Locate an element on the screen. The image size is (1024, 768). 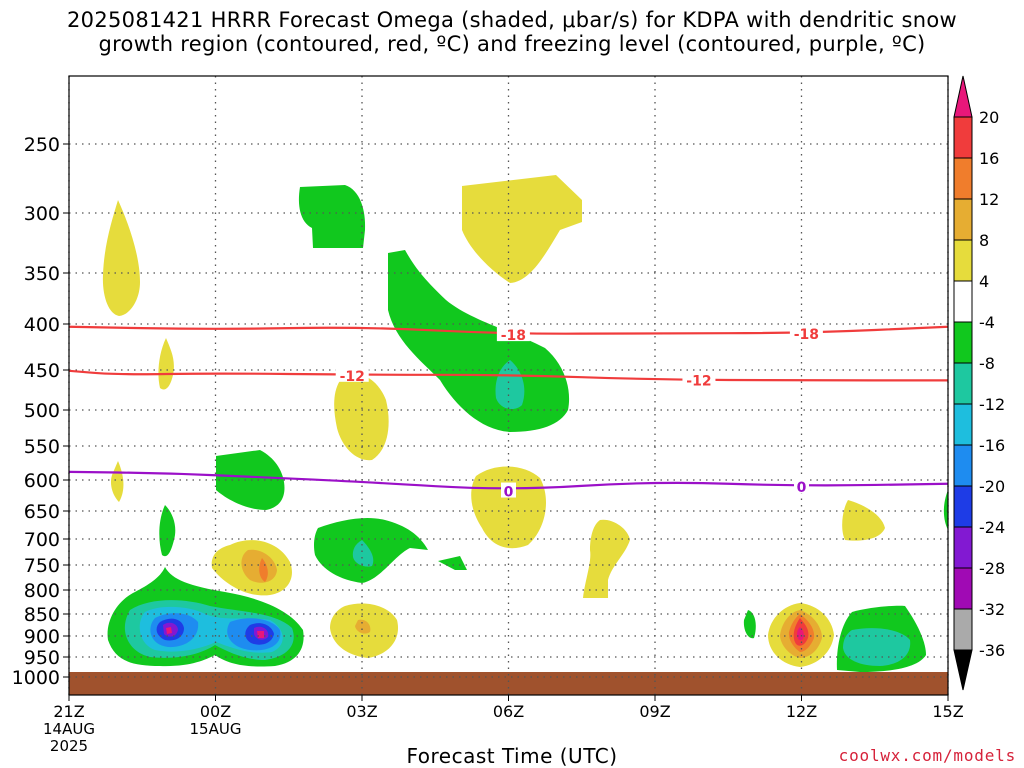
x-tick-sublabel: 2025 is located at coordinates (69, 746).